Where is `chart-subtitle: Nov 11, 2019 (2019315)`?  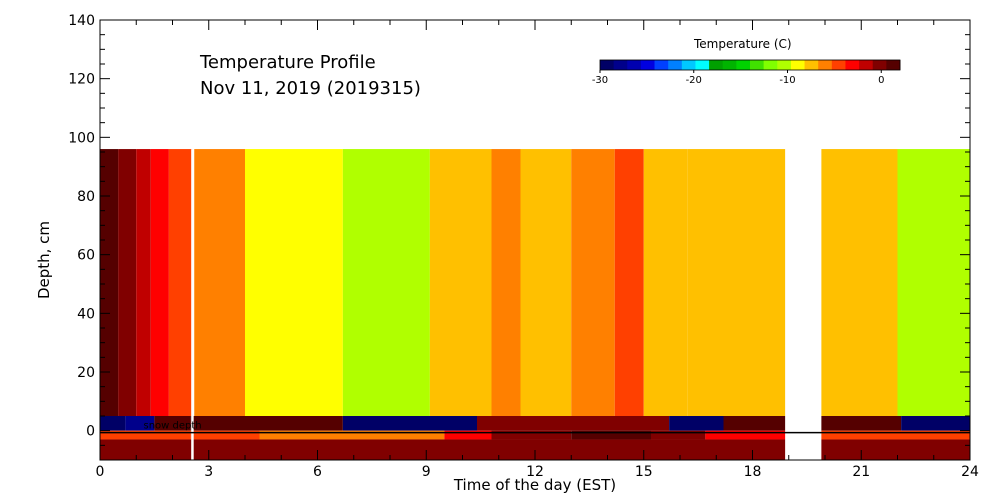 chart-subtitle: Nov 11, 2019 (2019315) is located at coordinates (310, 88).